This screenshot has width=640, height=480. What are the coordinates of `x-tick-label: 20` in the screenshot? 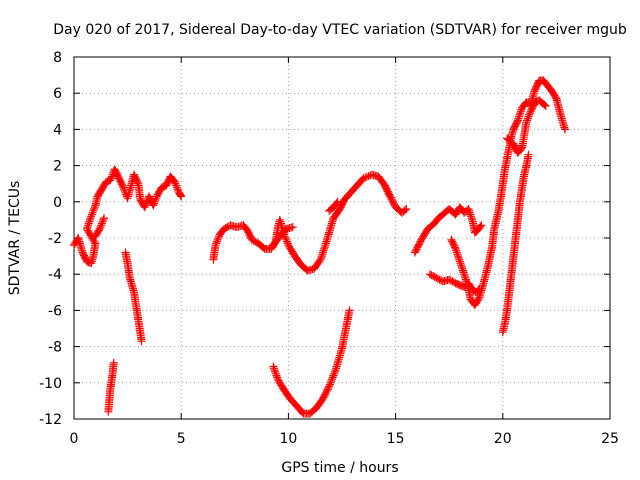 It's located at (503, 439).